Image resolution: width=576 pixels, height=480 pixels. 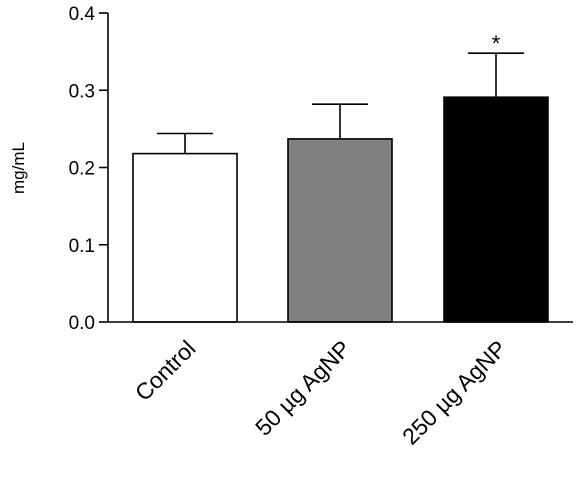 I want to click on y-tick-label-2: 0.2, so click(x=82, y=169).